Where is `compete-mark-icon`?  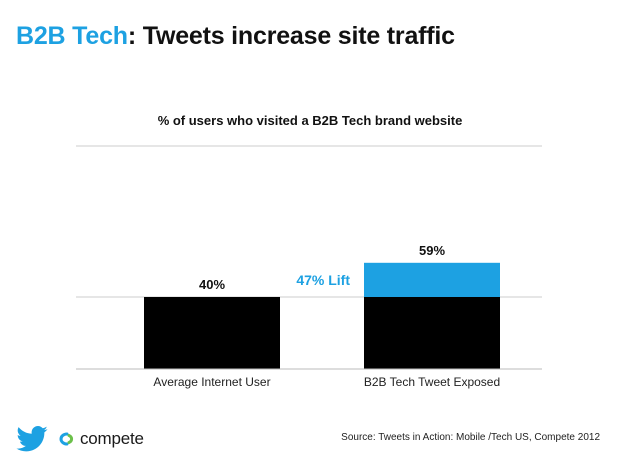 compete-mark-icon is located at coordinates (66, 439).